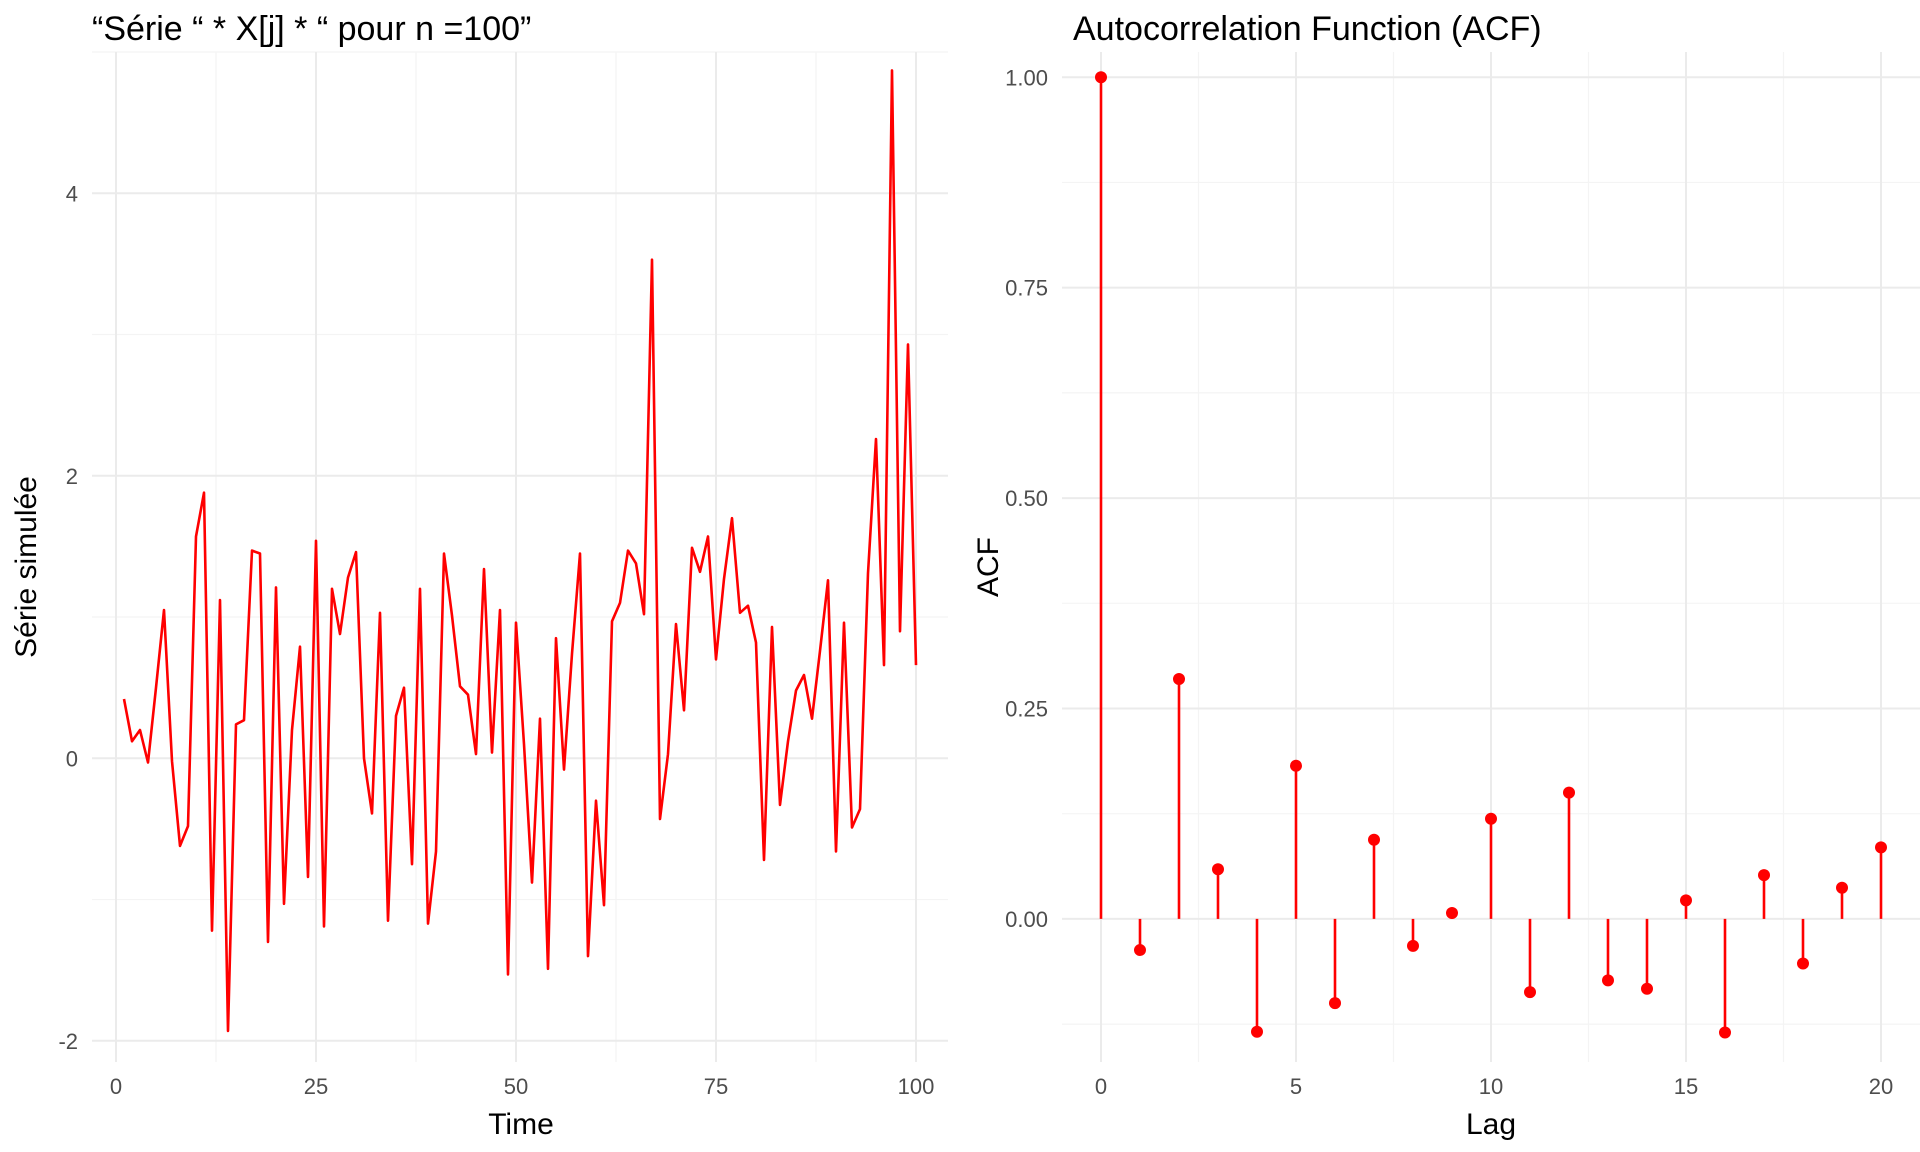 This screenshot has height=1152, width=1920. Describe the element at coordinates (1026, 709) in the screenshot. I see `acf-y-tick-label: 0.25` at that location.